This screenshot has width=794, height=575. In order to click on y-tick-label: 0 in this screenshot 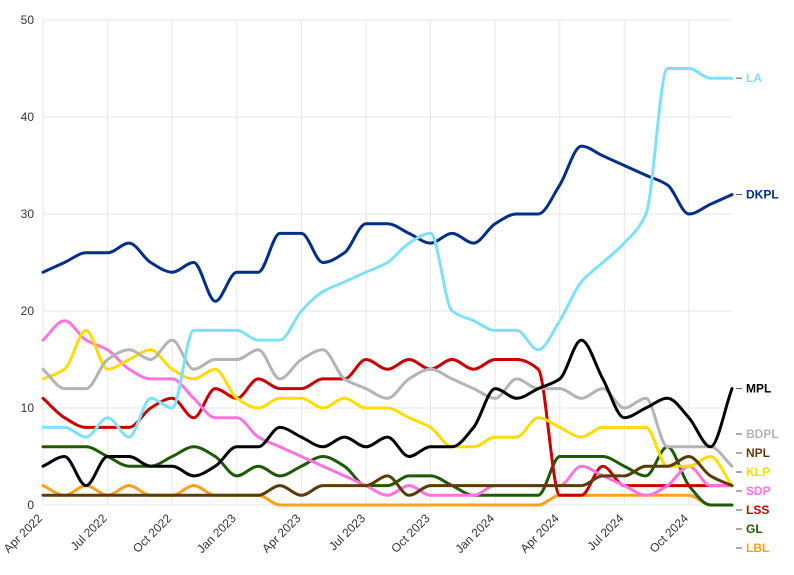, I will do `click(30, 505)`.